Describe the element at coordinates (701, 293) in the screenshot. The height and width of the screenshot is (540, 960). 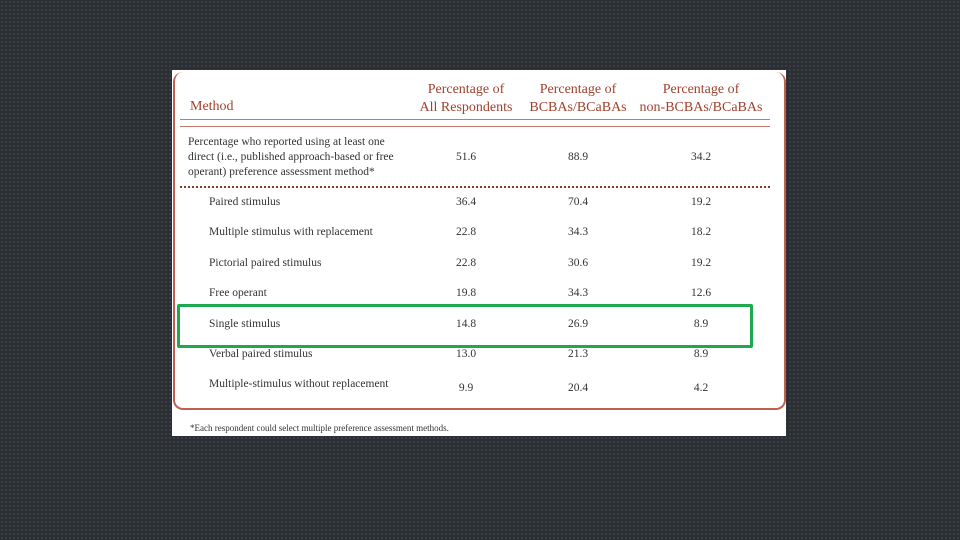
I see `cell-value: 12.6` at that location.